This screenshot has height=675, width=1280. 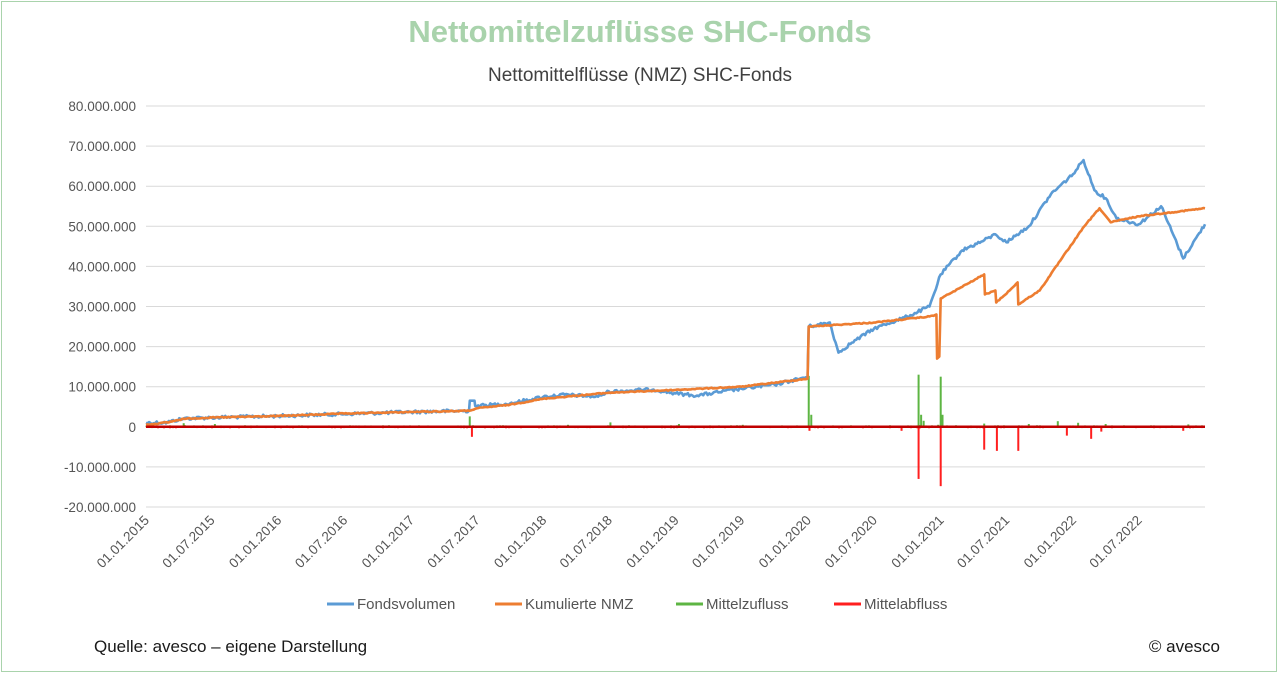 I want to click on main-title: Nettomittelzuflüsse SHC-Fonds, so click(x=640, y=31).